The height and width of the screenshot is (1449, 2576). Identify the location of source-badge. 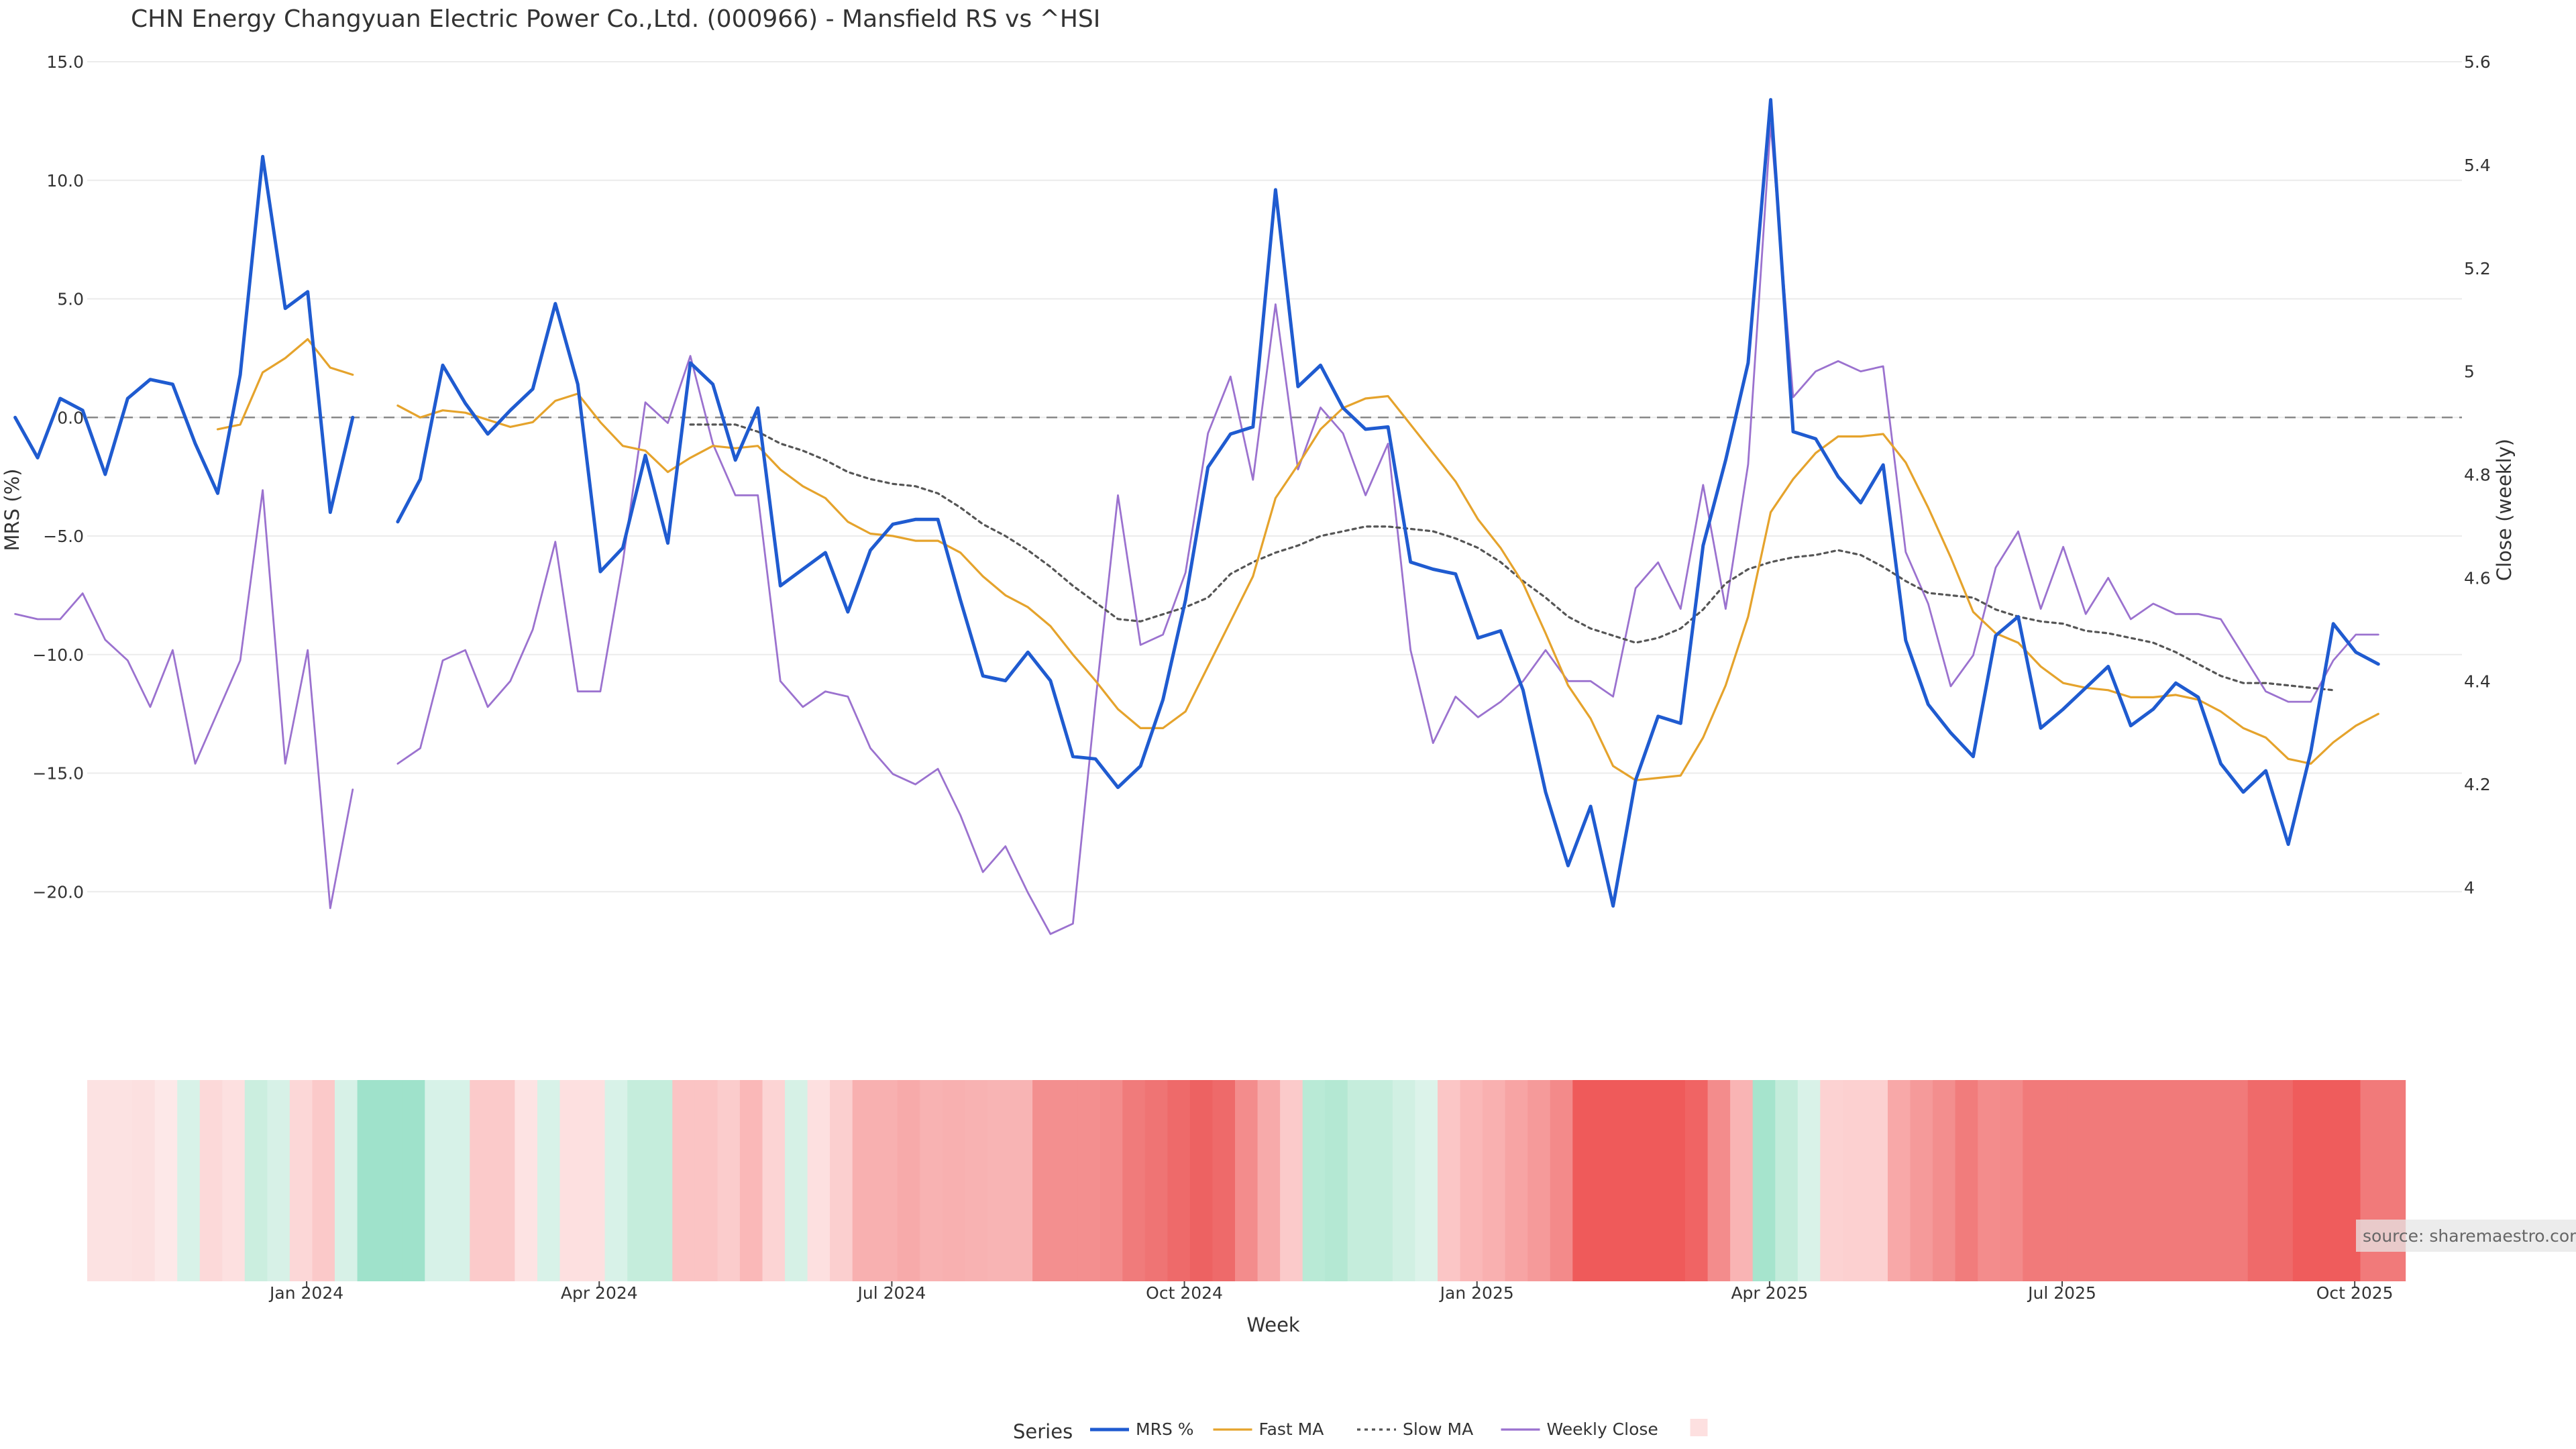
(2466, 1236).